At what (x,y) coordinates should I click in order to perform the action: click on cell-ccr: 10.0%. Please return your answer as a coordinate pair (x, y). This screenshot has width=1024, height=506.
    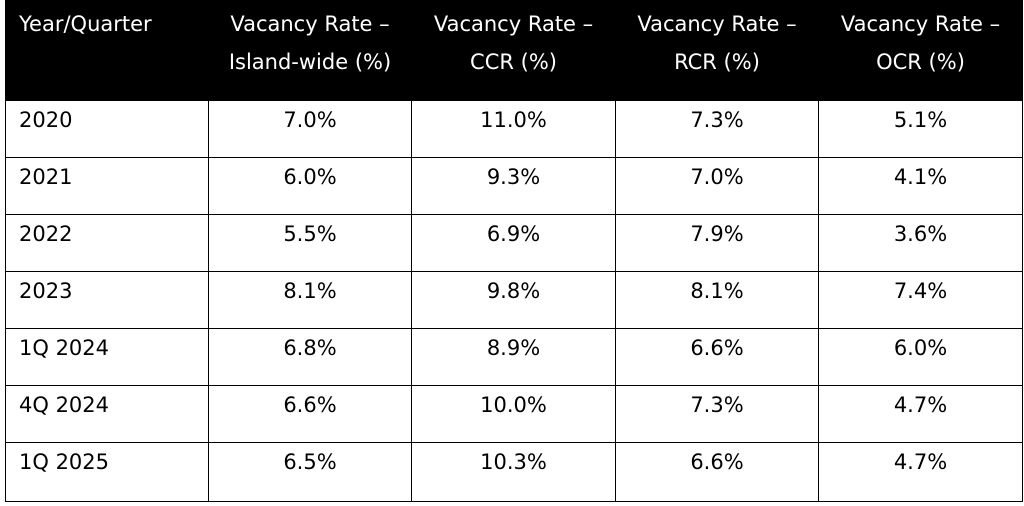
    Looking at the image, I should click on (513, 414).